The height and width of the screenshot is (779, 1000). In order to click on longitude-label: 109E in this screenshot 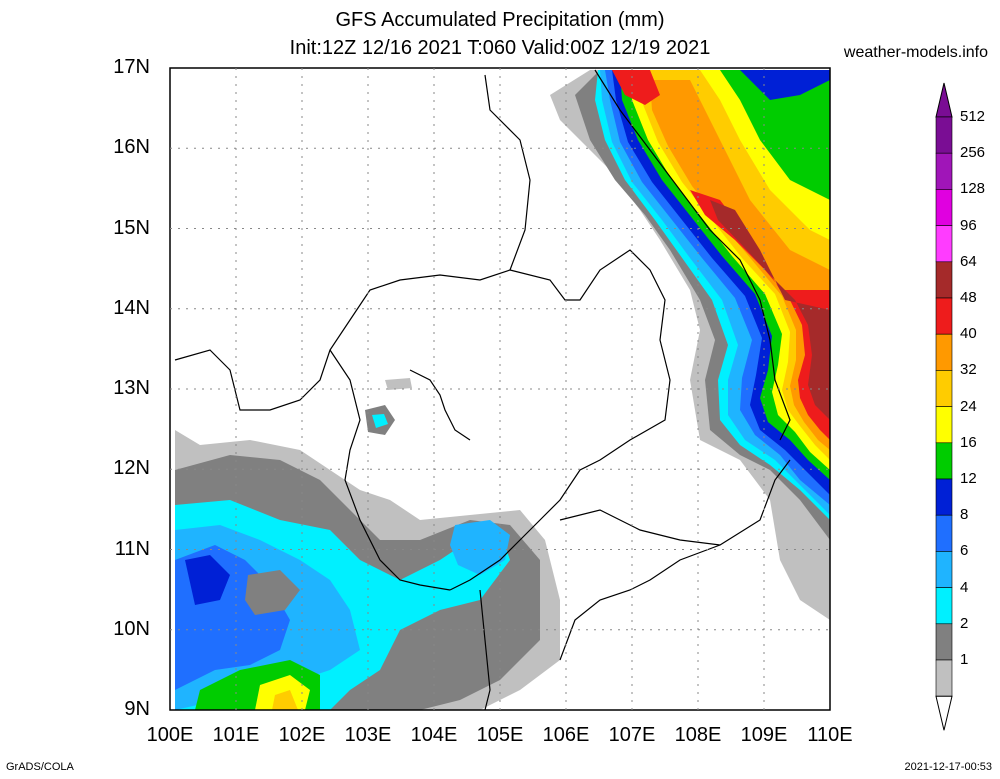, I will do `click(764, 735)`.